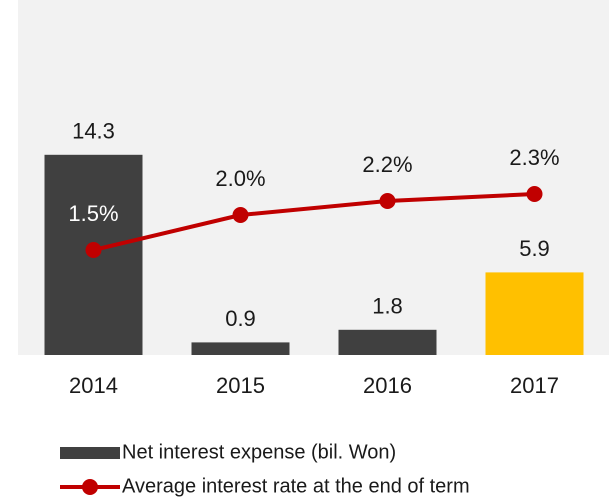 The width and height of the screenshot is (609, 502). What do you see at coordinates (534, 248) in the screenshot?
I see `bar-value-label: 5.9` at bounding box center [534, 248].